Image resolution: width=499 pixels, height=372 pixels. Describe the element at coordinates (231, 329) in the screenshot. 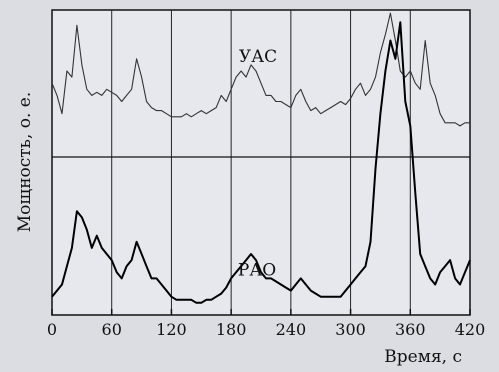

I see `x-tick-label: 180` at that location.